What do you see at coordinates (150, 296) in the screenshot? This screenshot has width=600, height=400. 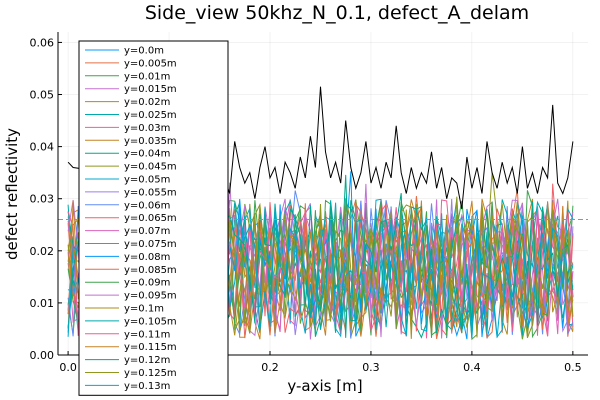 I see `legend-label: y=0.095m` at bounding box center [150, 296].